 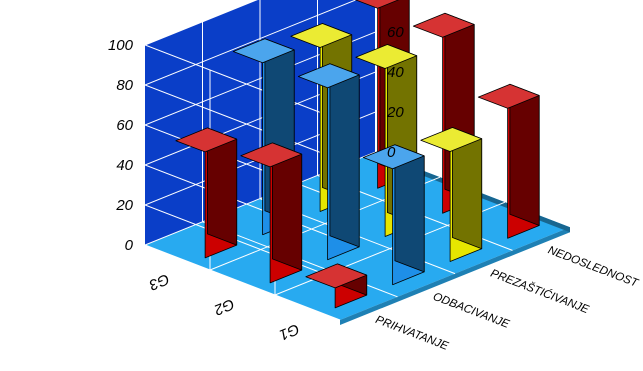 I want to click on y-tick-label-left: 100, so click(x=121, y=45).